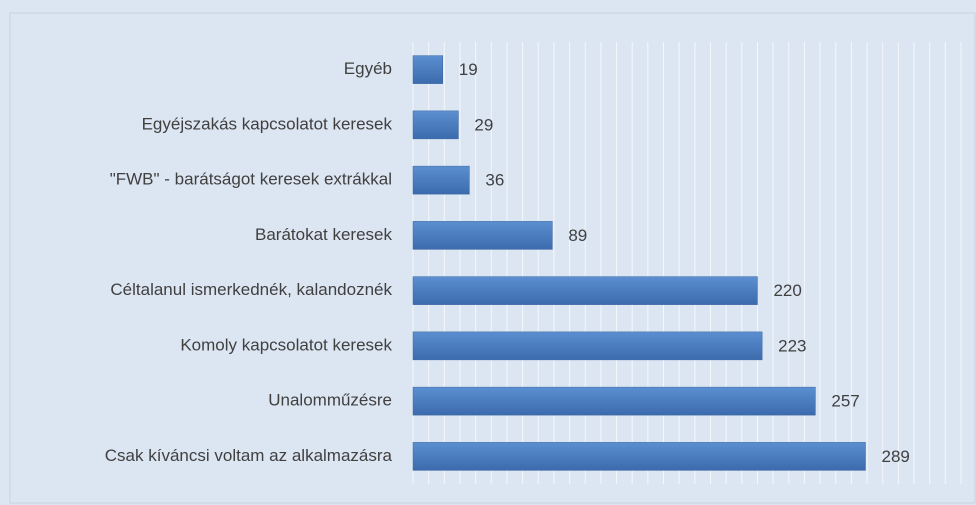  I want to click on data-label: 257, so click(845, 401).